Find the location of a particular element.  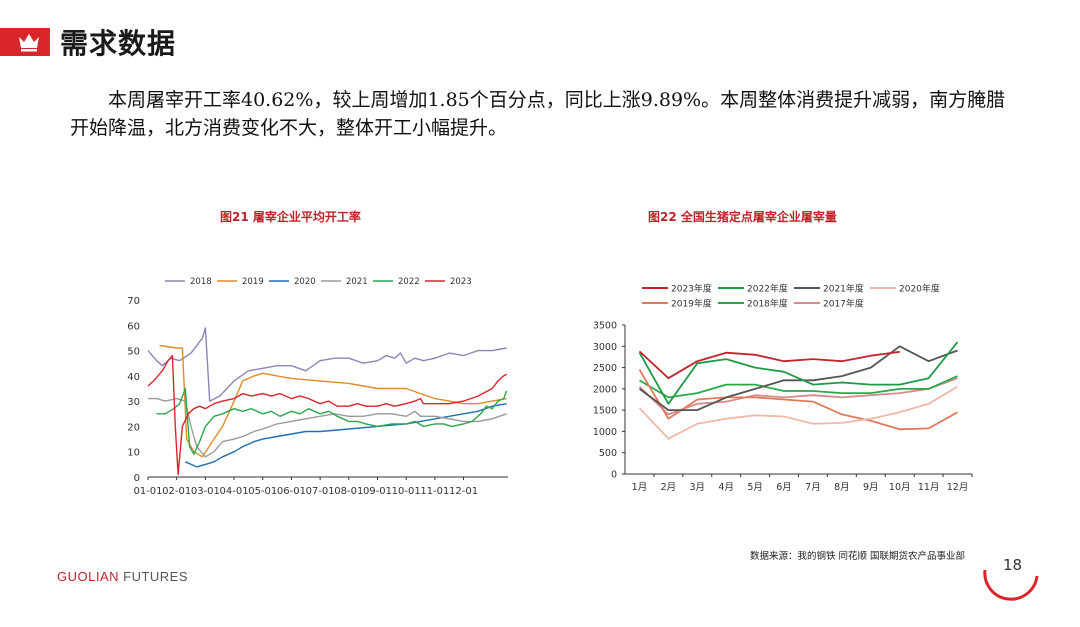

chart2-x-tick-label: 6月 is located at coordinates (784, 487).